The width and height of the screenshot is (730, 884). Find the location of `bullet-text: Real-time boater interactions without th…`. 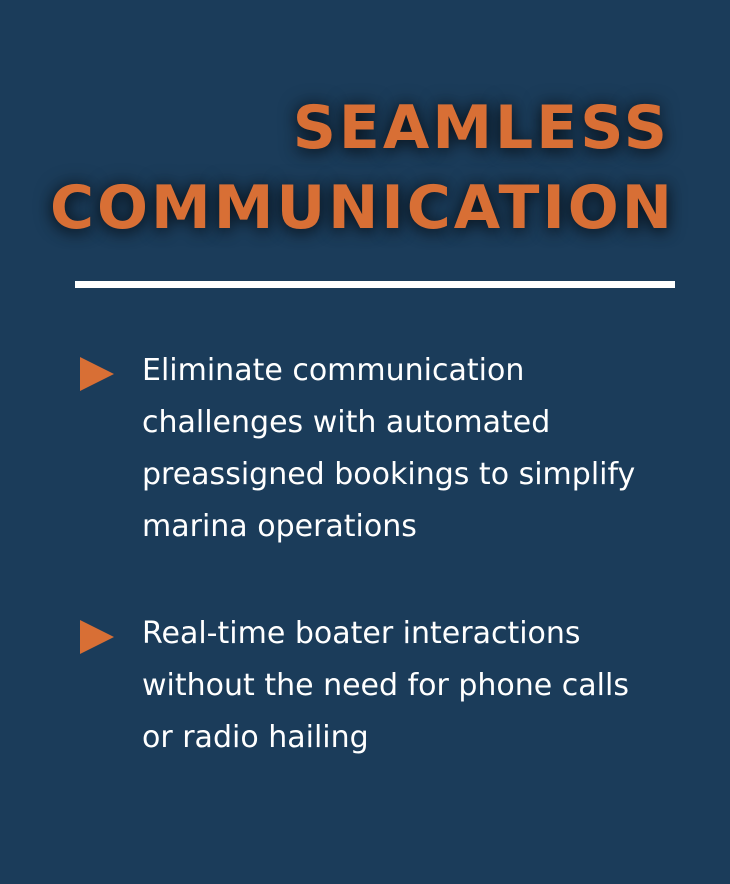

bullet-text: Real-time boater interactions without th… is located at coordinates (385, 685).